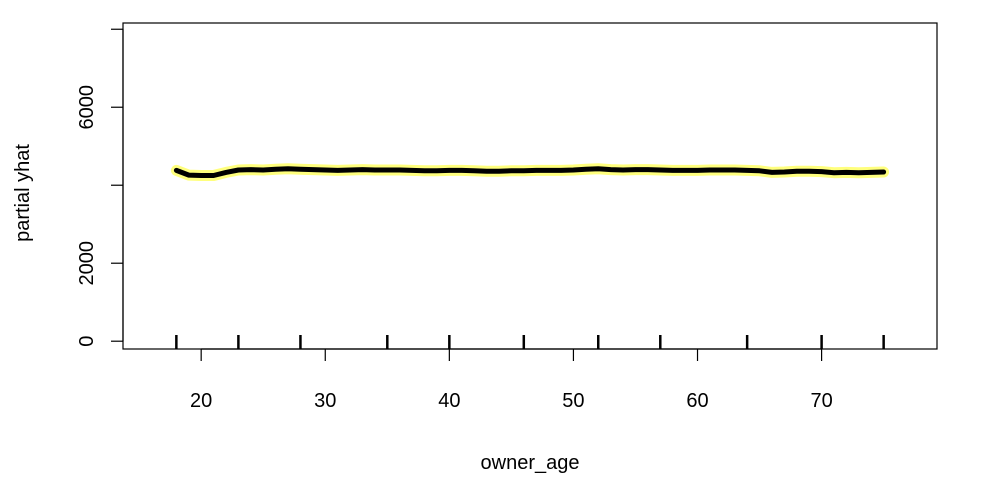  What do you see at coordinates (530, 463) in the screenshot?
I see `x-axis-label: owner_age` at bounding box center [530, 463].